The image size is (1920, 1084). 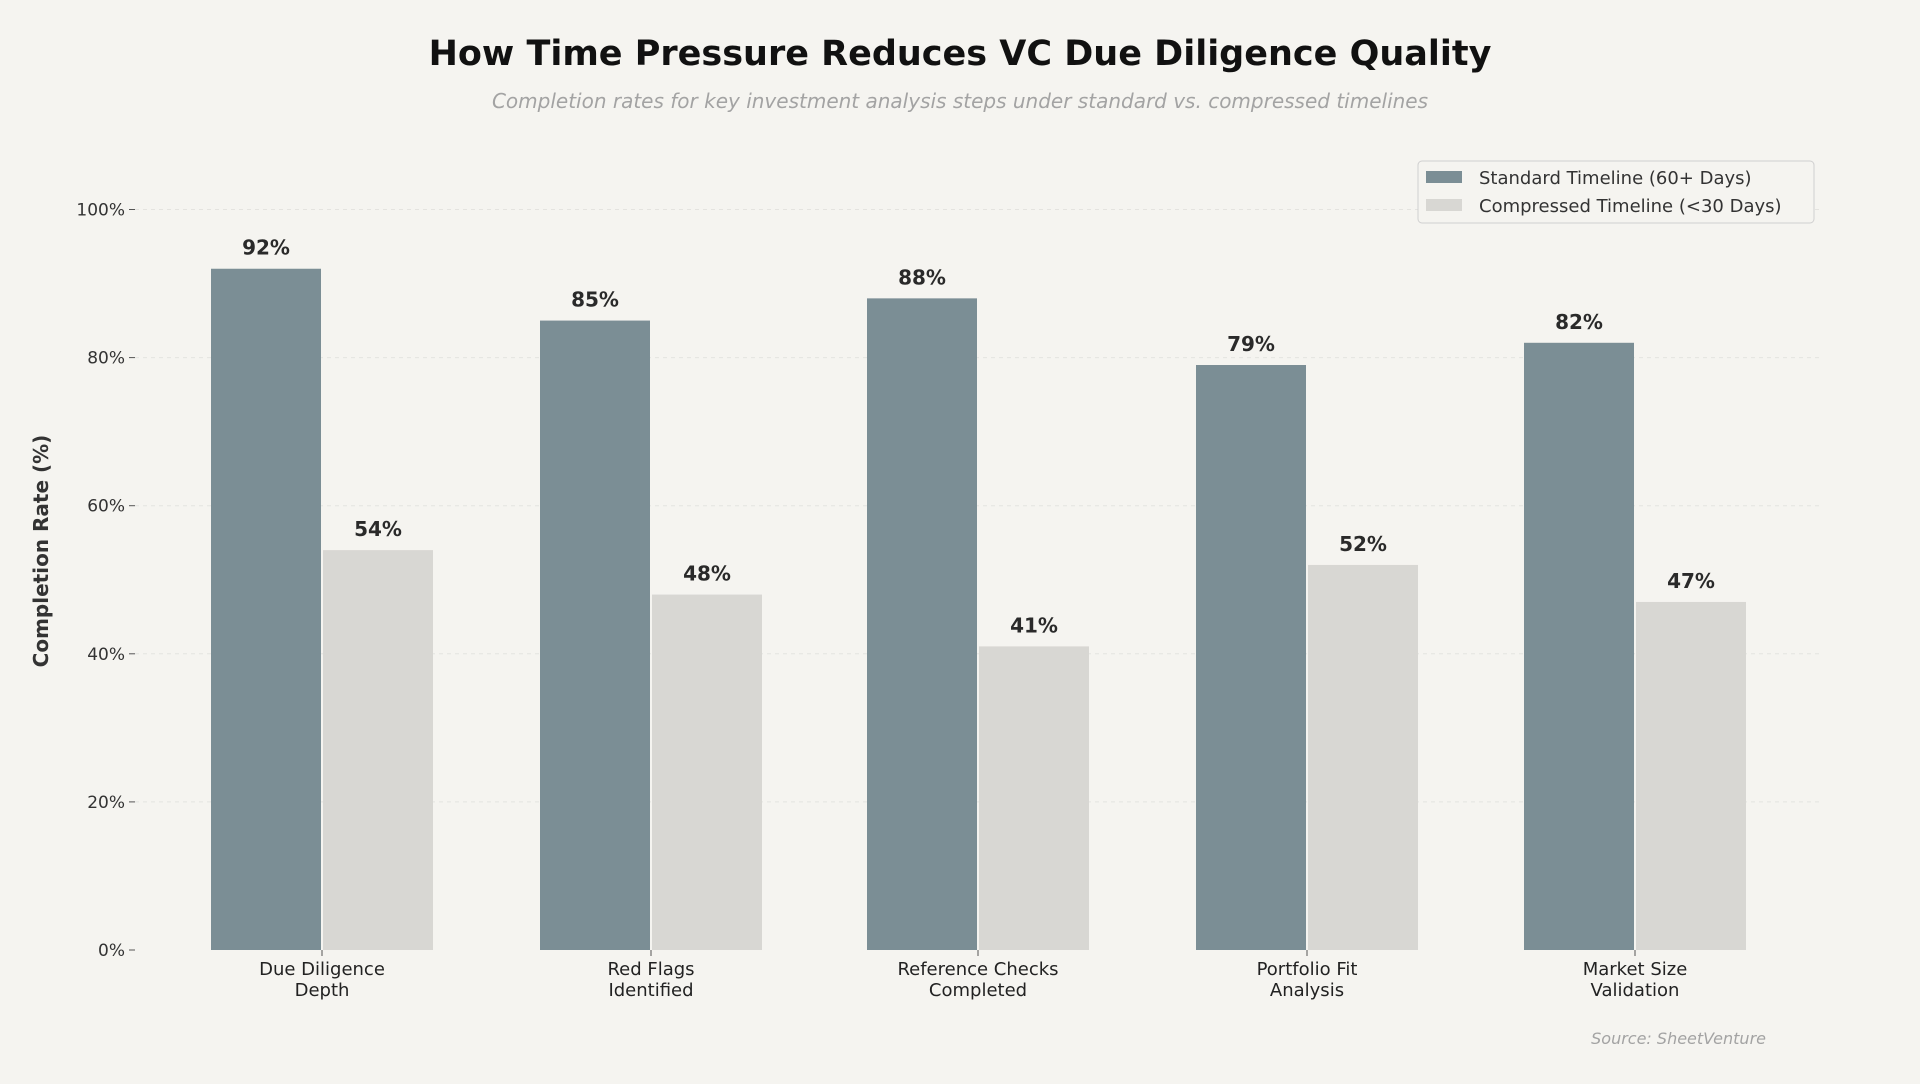 I want to click on y-tick-label: 40%, so click(x=106, y=655).